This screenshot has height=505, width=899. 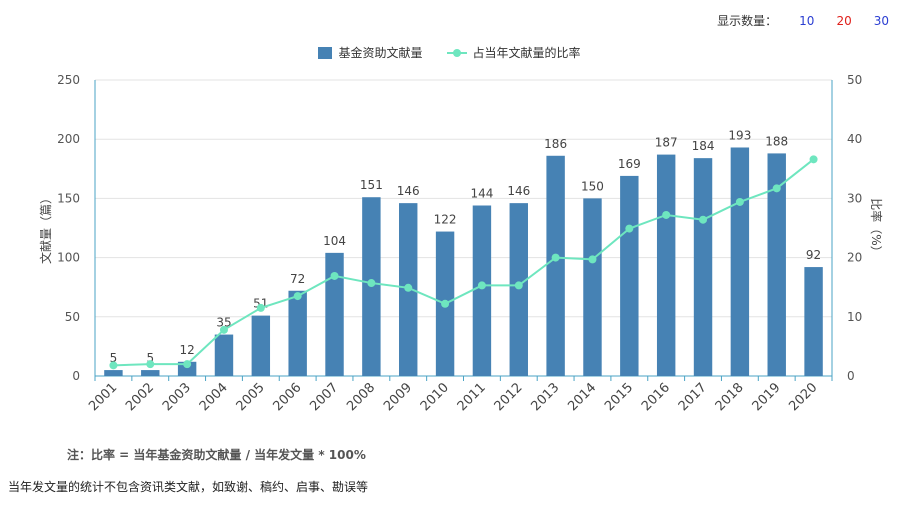 I want to click on y-tick-label: 50, so click(x=72, y=317).